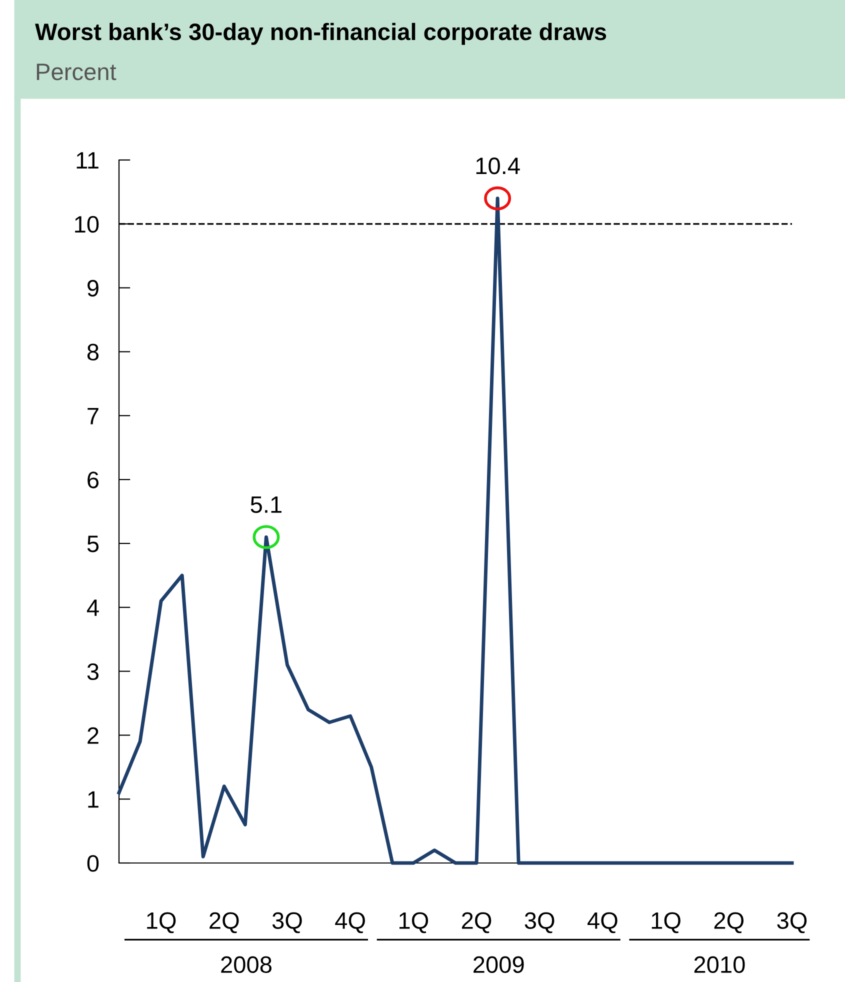 The height and width of the screenshot is (982, 845). I want to click on y-tick-label: 10, so click(87, 224).